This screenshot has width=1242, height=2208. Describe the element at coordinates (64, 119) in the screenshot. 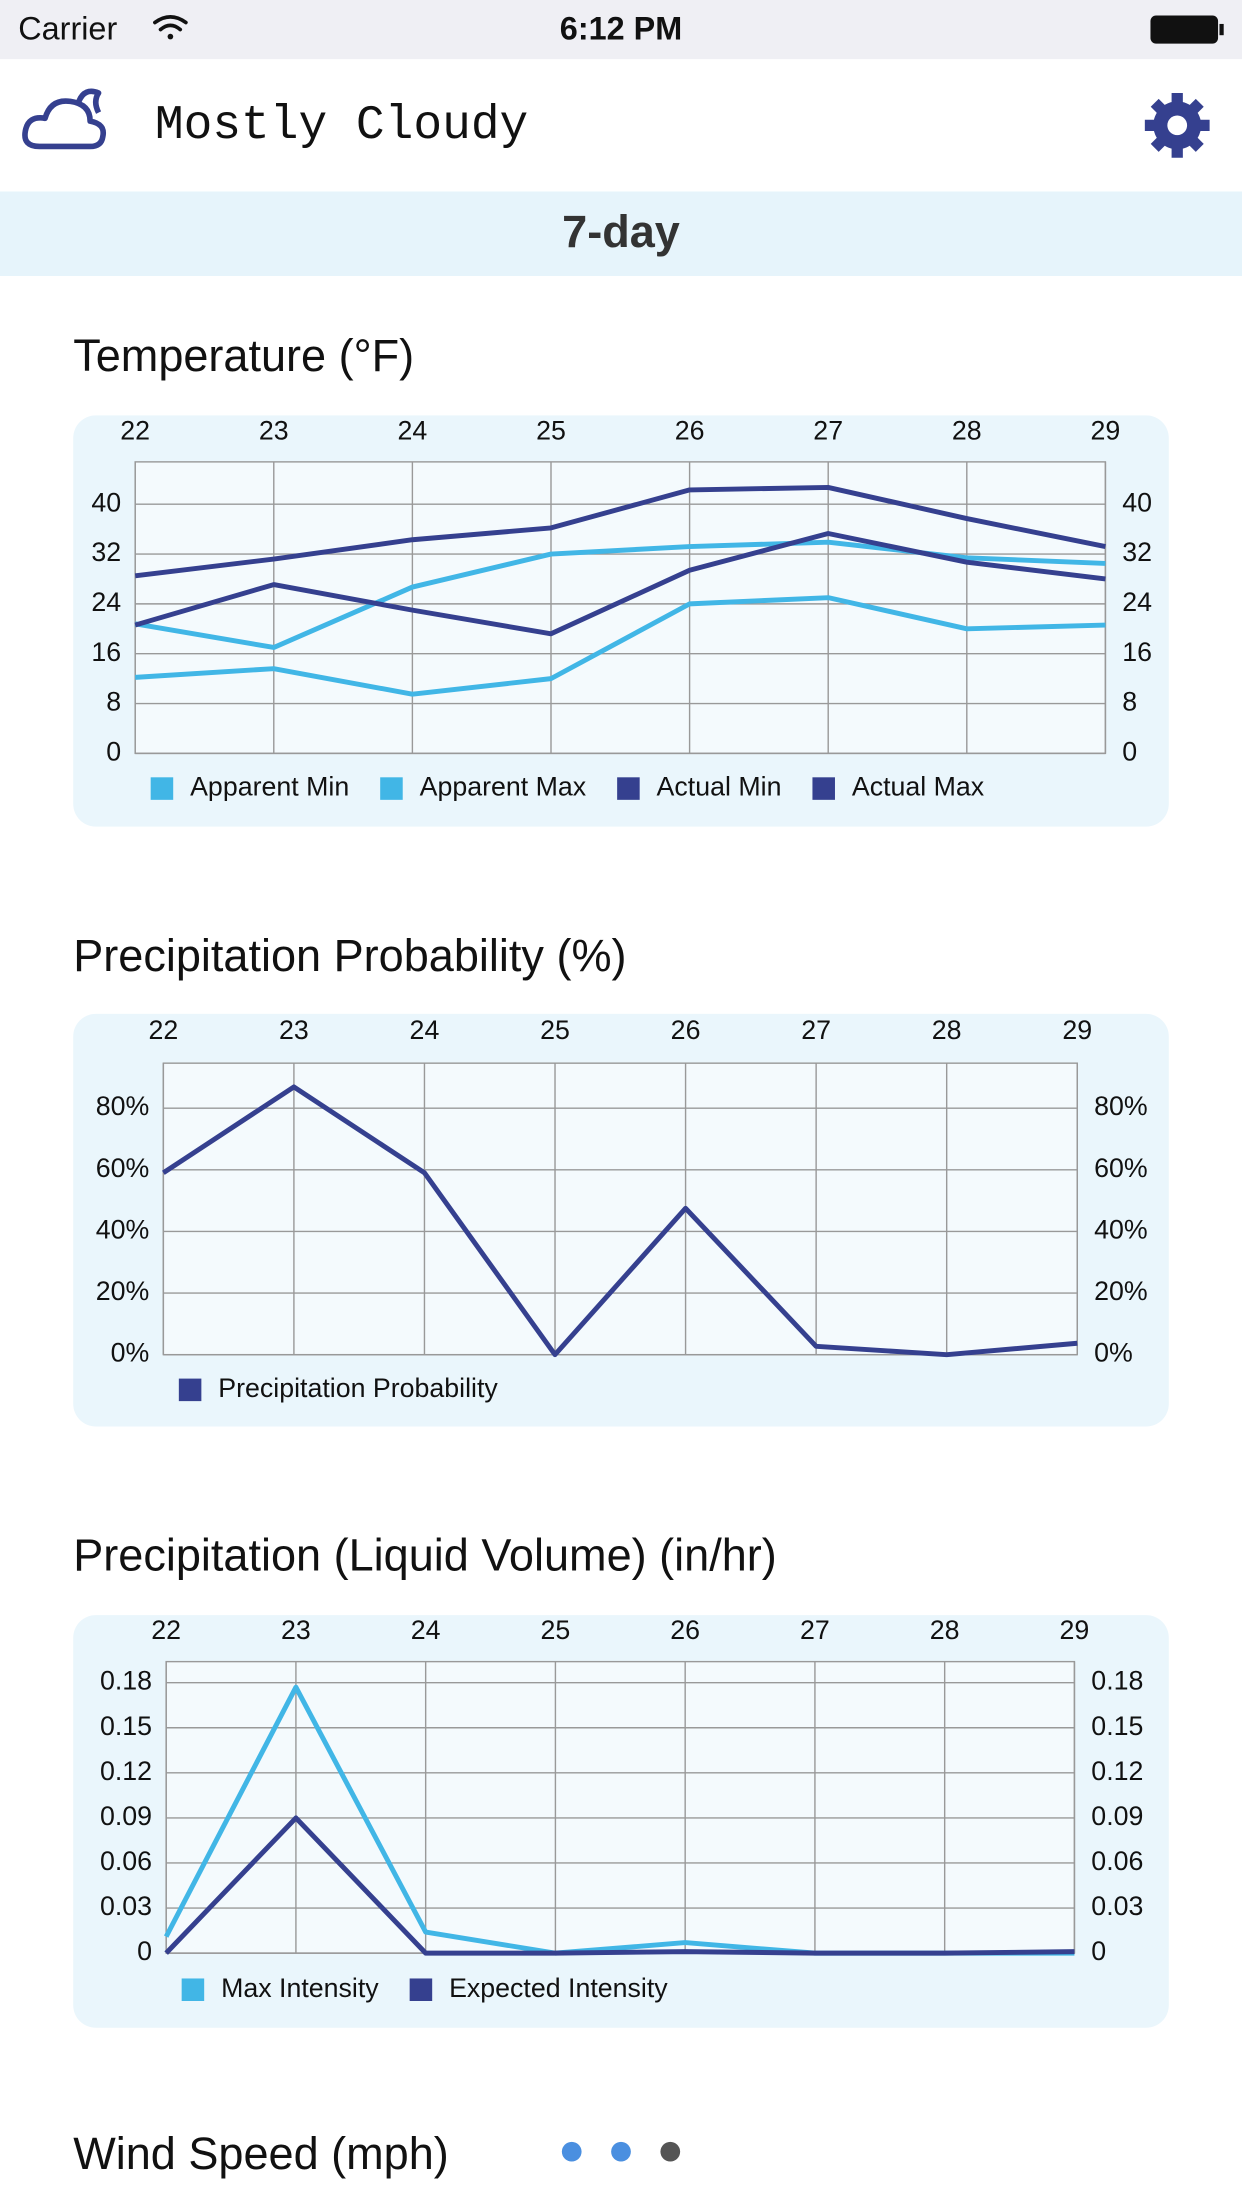

I see `weather-icon` at that location.